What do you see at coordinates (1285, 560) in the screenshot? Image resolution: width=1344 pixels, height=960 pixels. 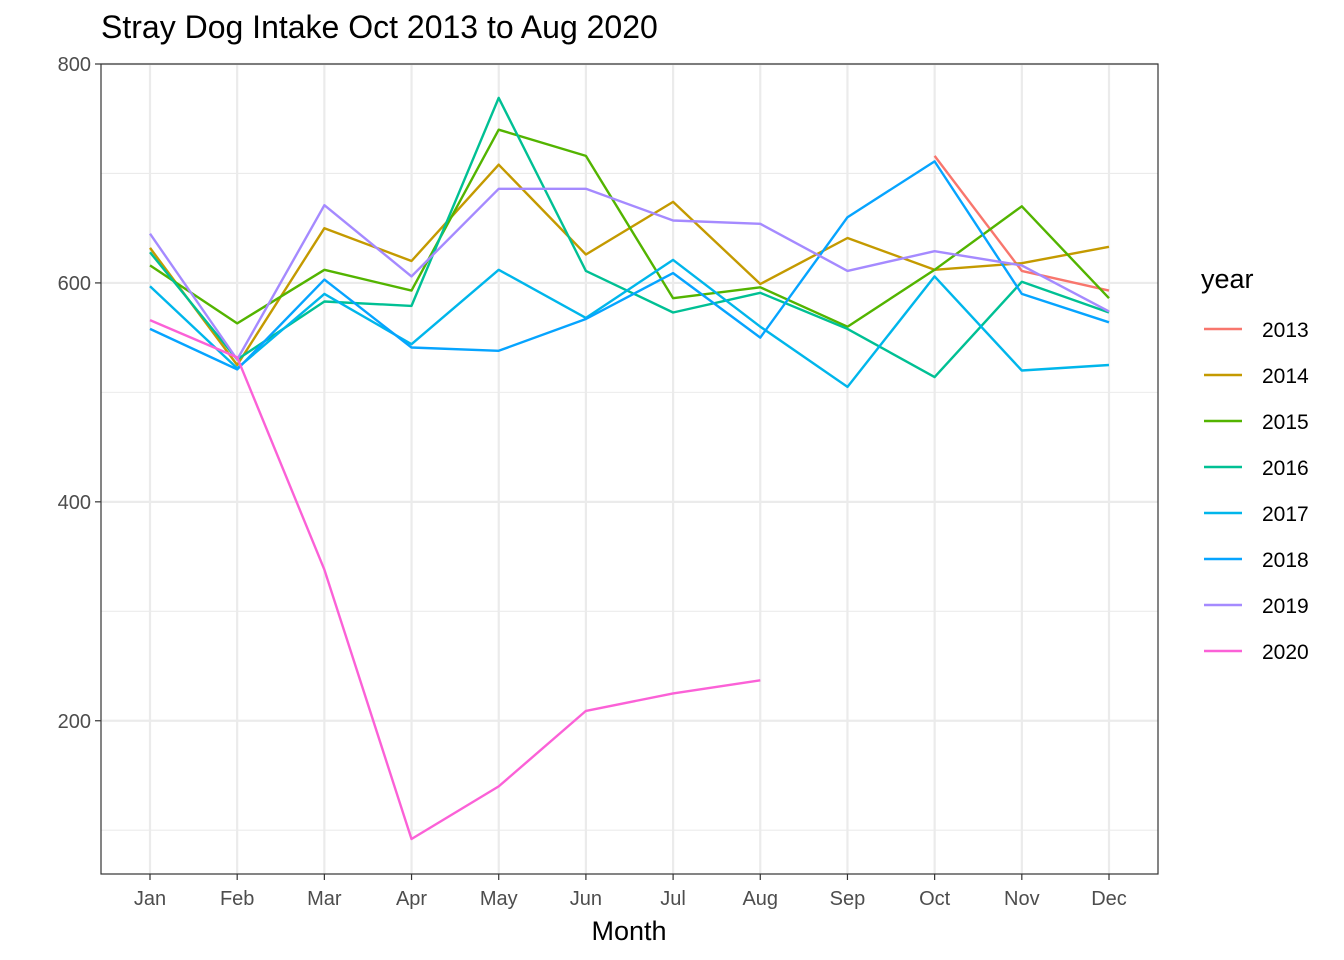 I see `legend-label: 2018` at bounding box center [1285, 560].